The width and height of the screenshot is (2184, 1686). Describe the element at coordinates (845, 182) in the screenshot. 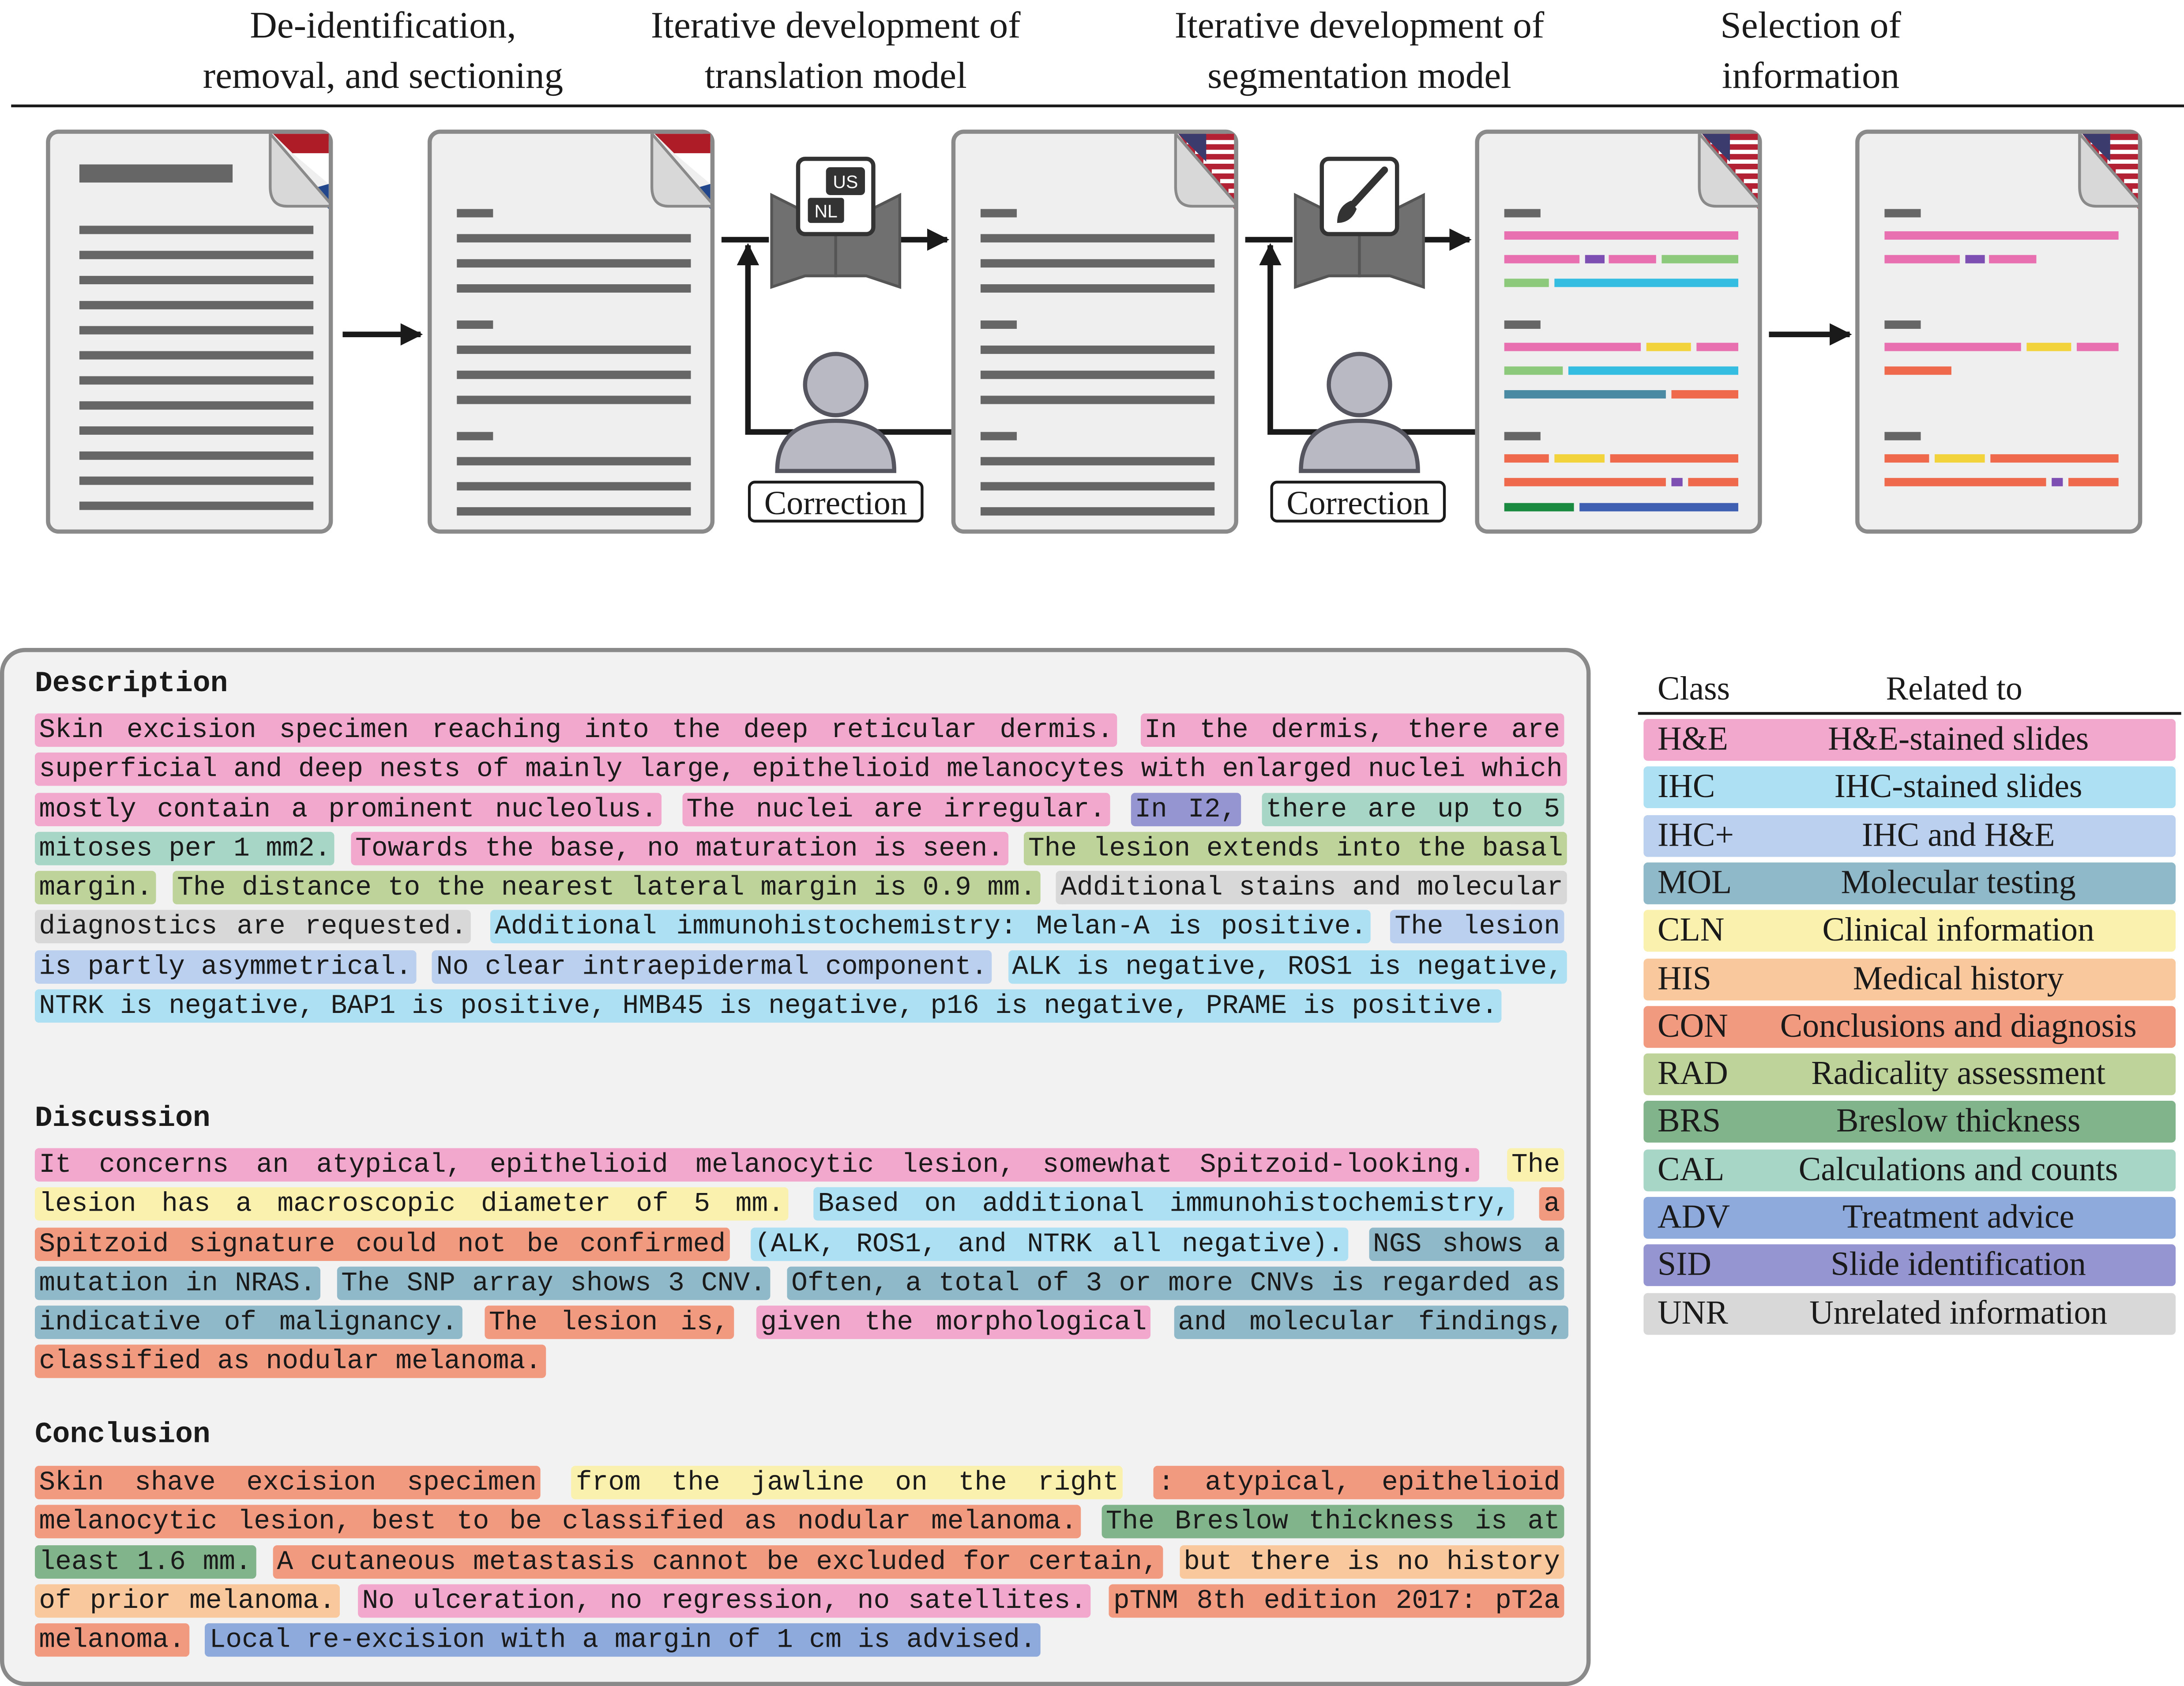

I see `us-badge: US` at that location.